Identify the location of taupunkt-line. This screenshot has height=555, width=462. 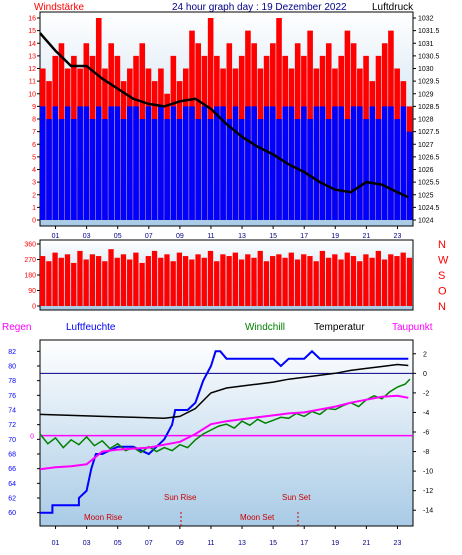
(224, 432).